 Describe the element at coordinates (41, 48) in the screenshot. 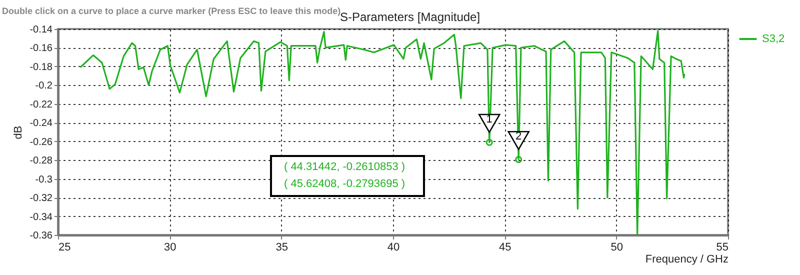

I see `y-tick-label: -0.16` at that location.